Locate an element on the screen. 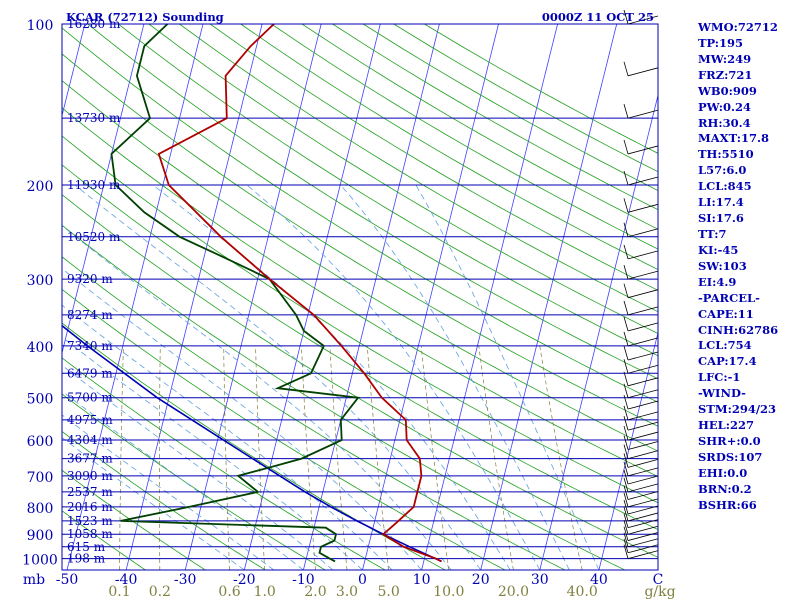  pressure-tick-label: 900 is located at coordinates (40, 536).